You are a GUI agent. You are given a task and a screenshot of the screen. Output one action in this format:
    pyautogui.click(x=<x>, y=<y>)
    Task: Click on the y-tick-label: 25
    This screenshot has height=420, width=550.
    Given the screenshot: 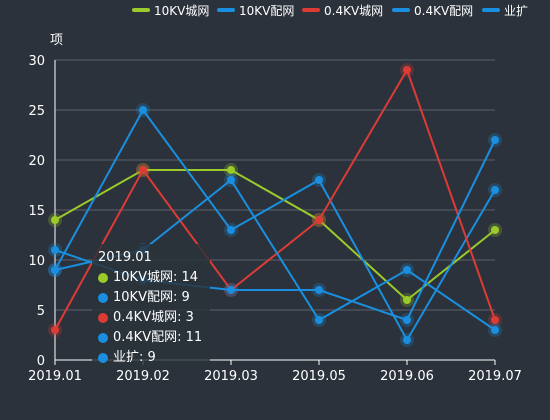 What is the action you would take?
    pyautogui.click(x=36, y=111)
    